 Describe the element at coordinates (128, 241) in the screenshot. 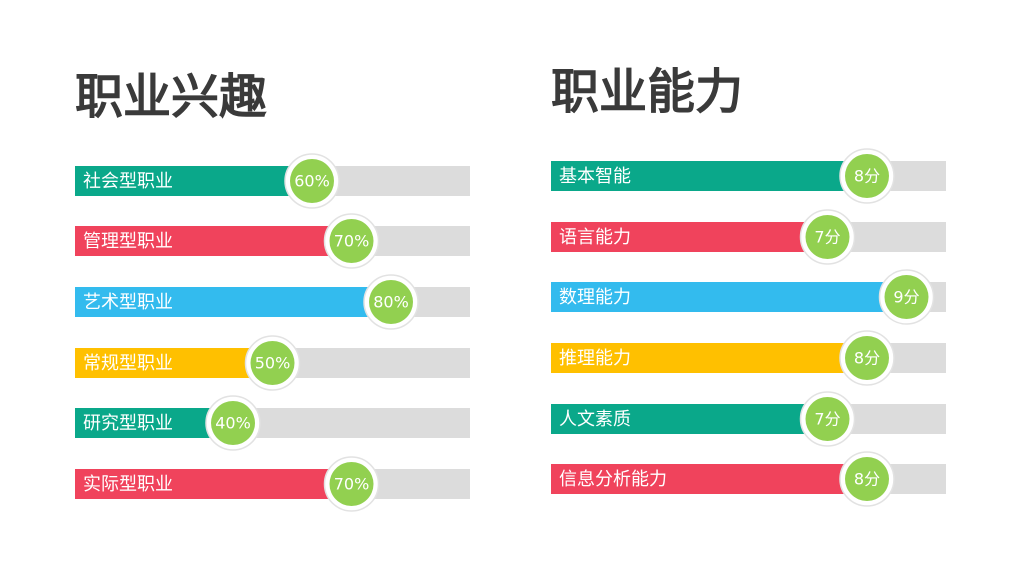

I see `category-label: 管理型职业` at that location.